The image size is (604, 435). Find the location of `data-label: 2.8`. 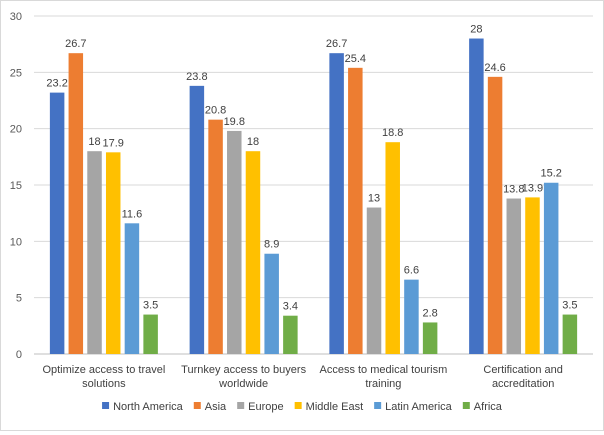

data-label: 2.8 is located at coordinates (429, 313).